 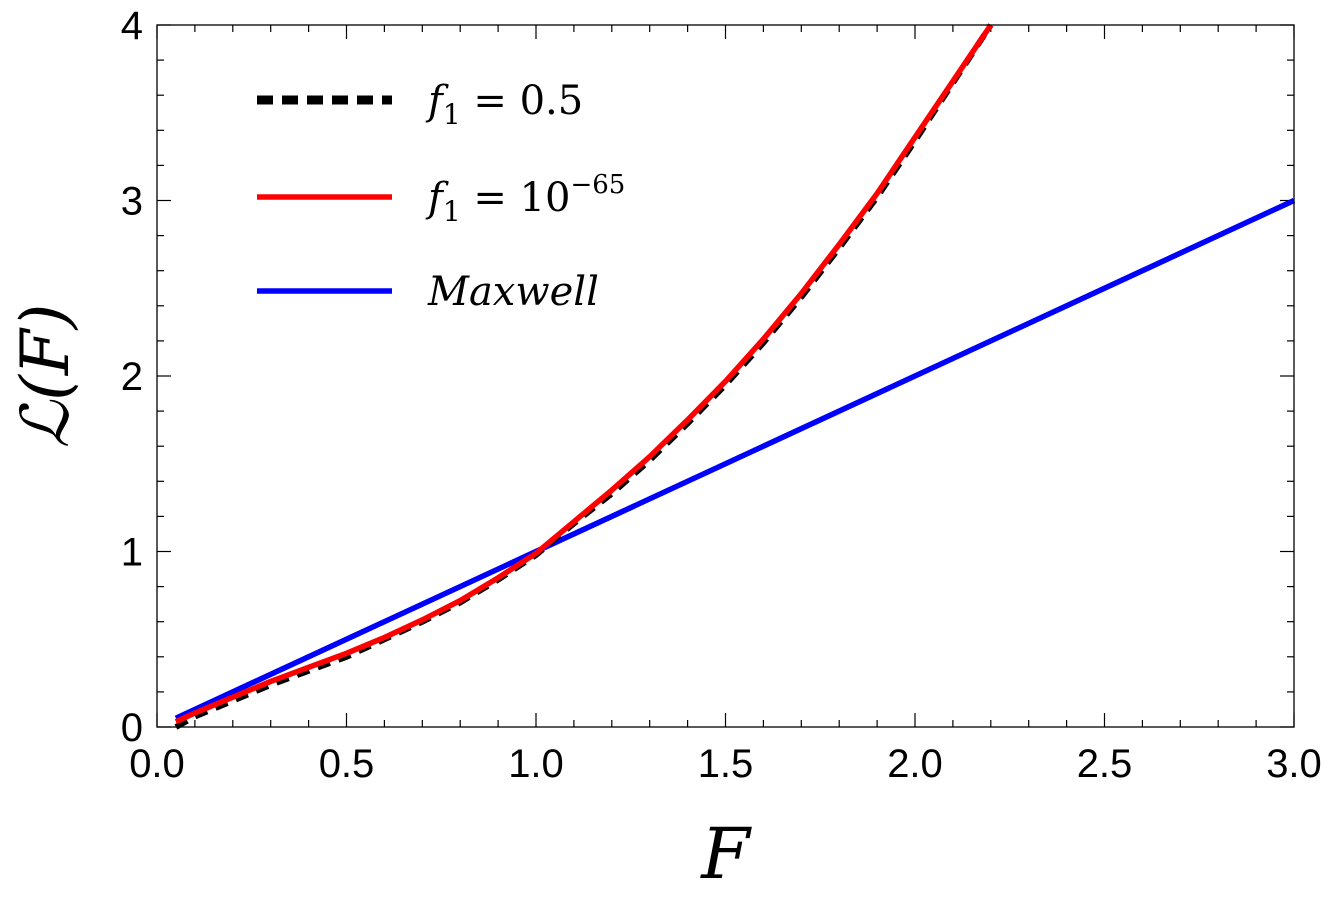 I want to click on x-tick-label: 2.5, so click(x=1105, y=764).